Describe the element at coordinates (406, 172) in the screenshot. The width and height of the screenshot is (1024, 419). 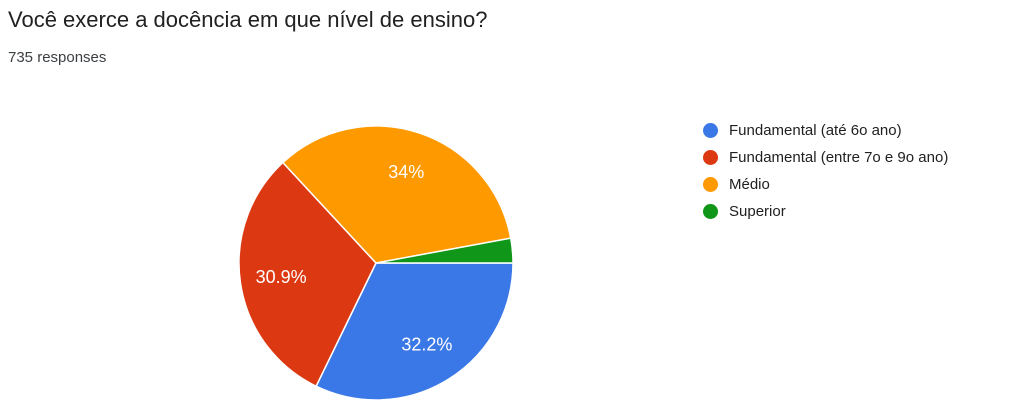
I see `pie-slice-label-2: 34%` at that location.